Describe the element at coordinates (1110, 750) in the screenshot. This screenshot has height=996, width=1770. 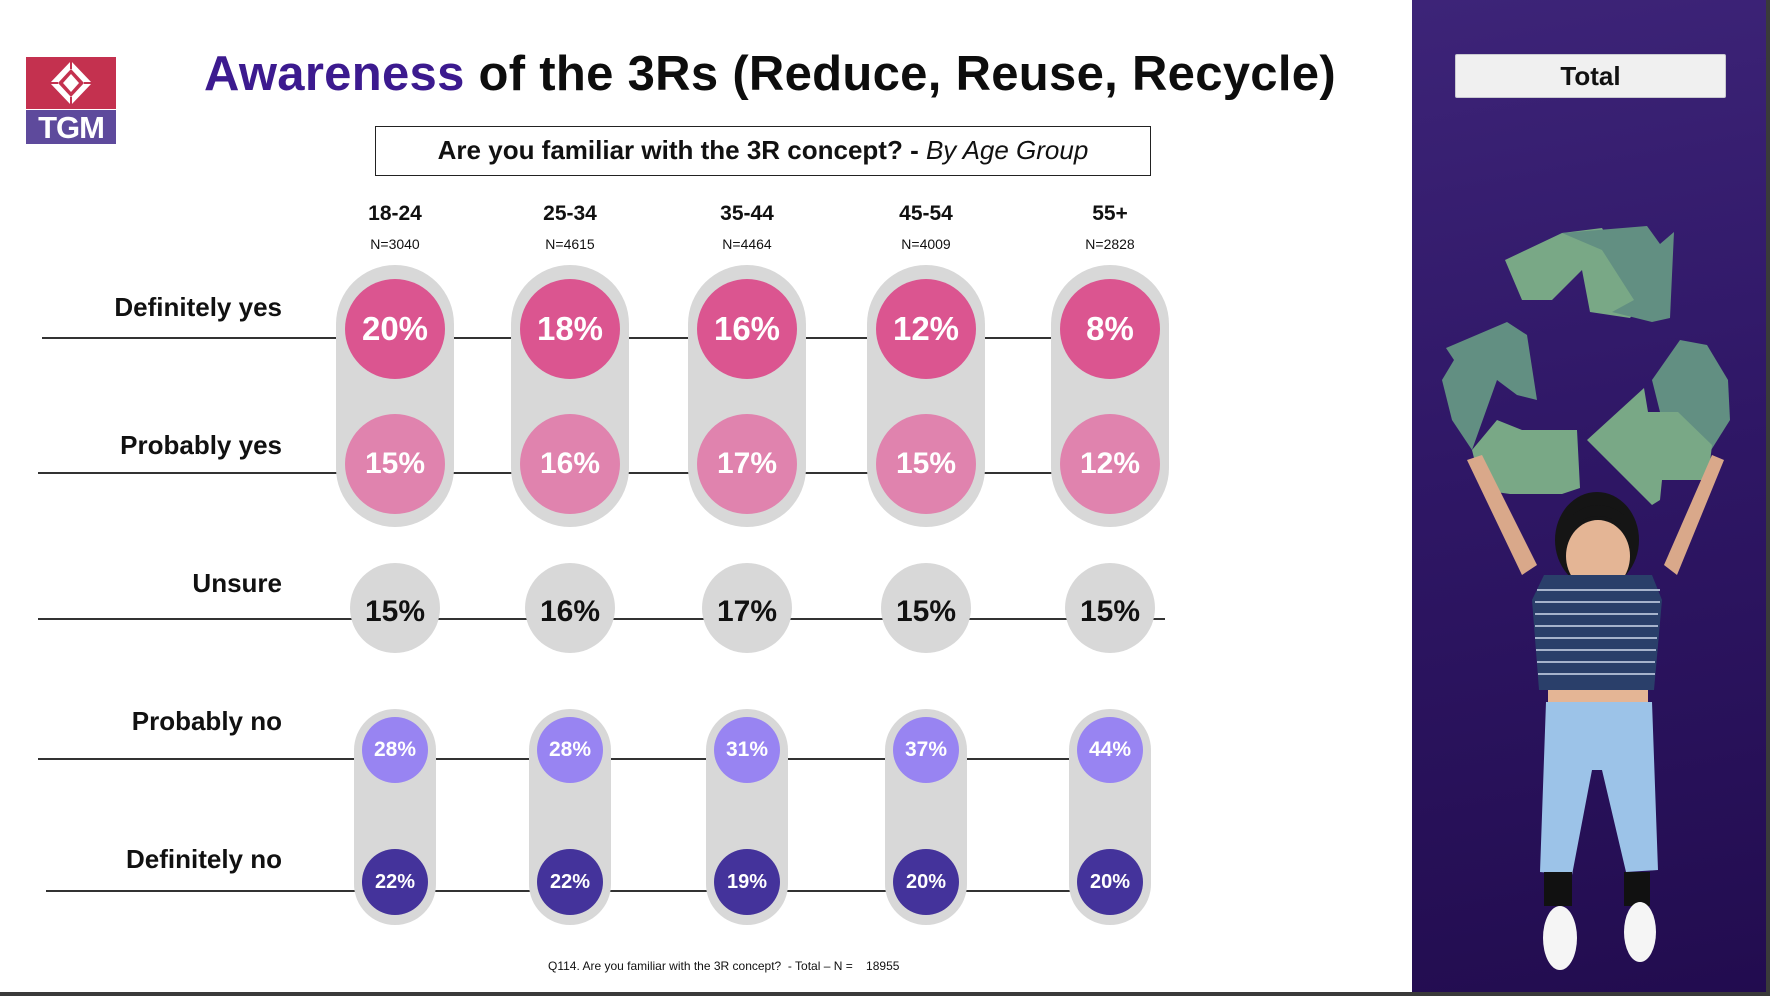
I see `value-bubble: 44%` at that location.